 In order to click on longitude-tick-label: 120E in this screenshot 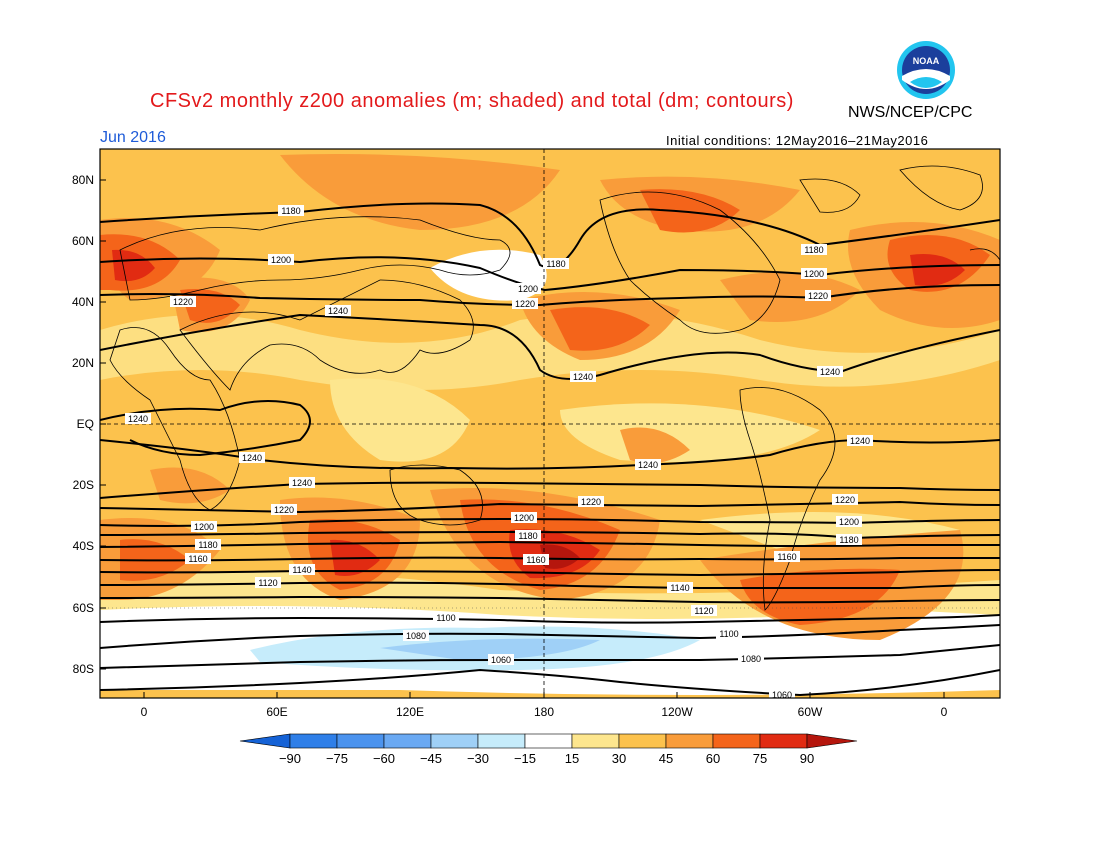, I will do `click(410, 712)`.